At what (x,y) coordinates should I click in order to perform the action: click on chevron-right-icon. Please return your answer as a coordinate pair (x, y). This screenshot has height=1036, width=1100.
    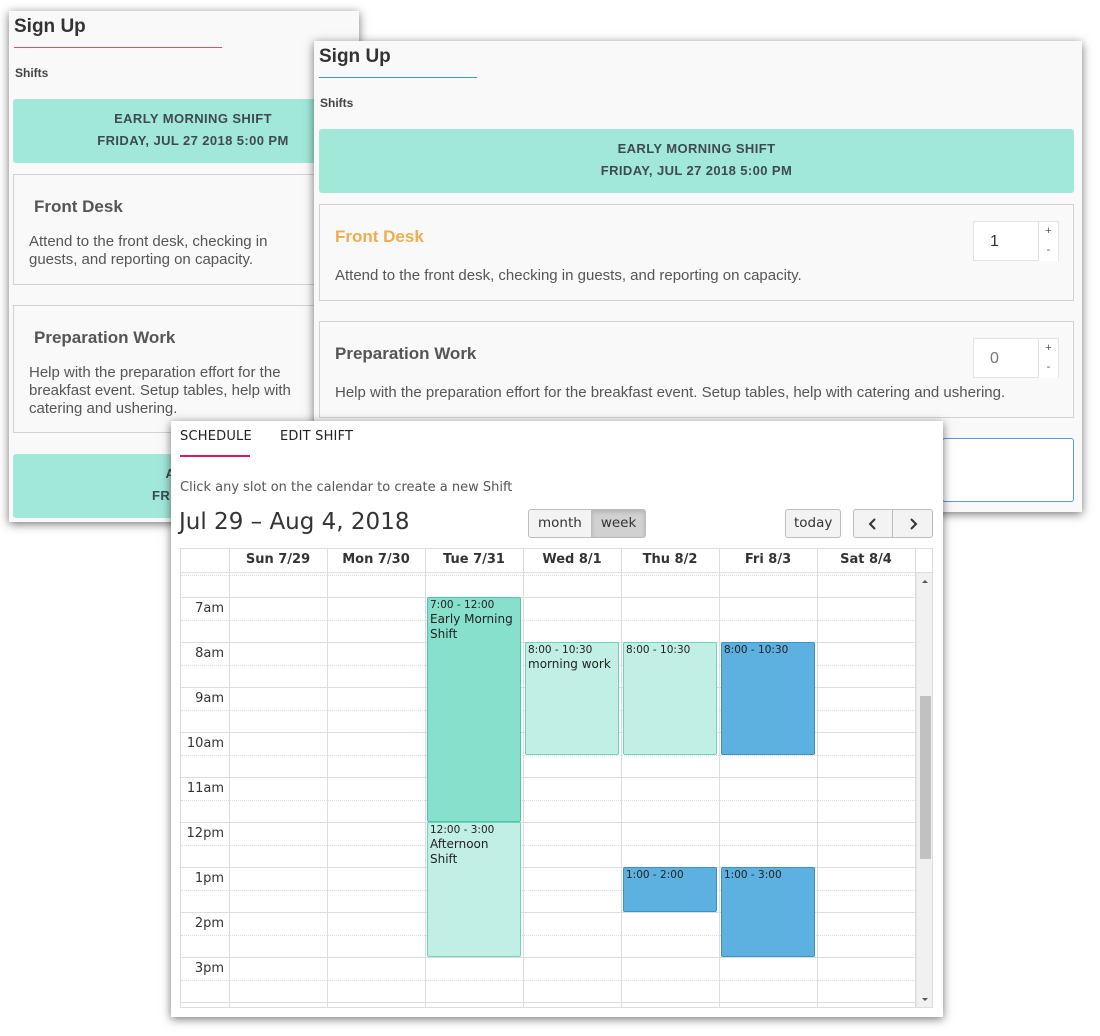
    Looking at the image, I should click on (913, 524).